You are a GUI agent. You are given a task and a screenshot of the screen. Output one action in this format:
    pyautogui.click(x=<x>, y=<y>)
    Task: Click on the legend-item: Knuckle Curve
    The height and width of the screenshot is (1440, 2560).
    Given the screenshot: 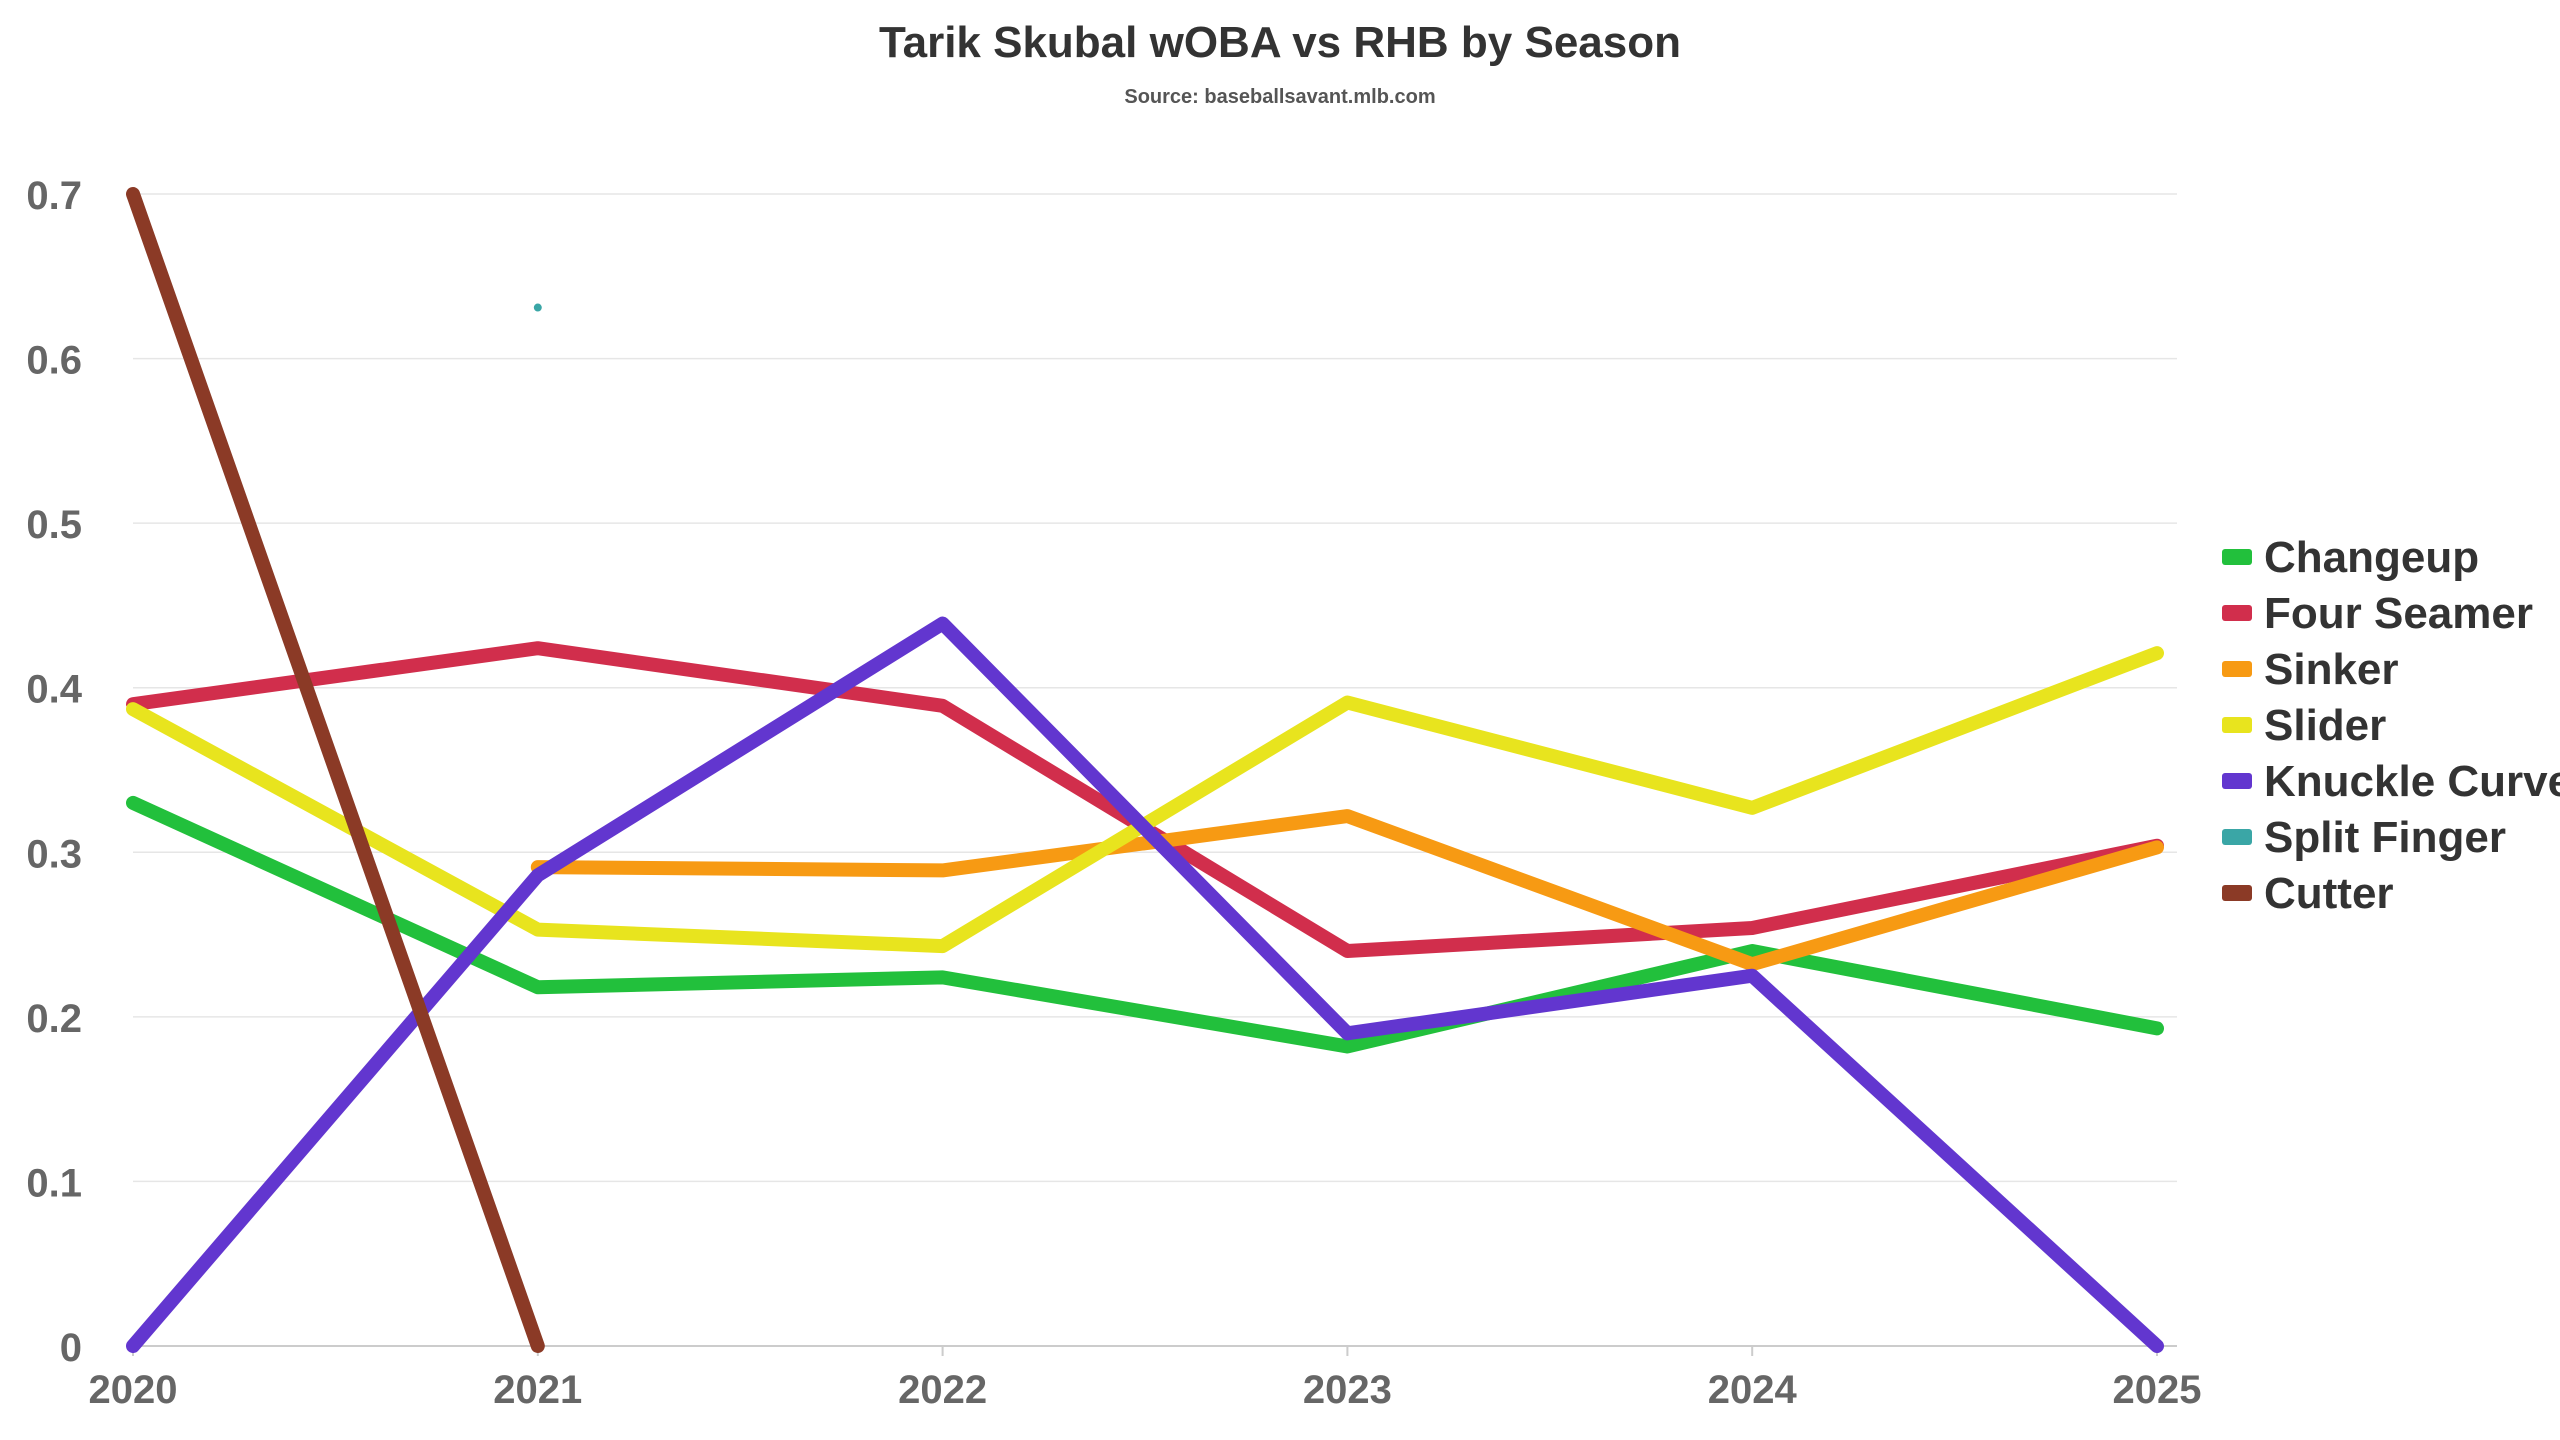 What is the action you would take?
    pyautogui.click(x=2391, y=781)
    